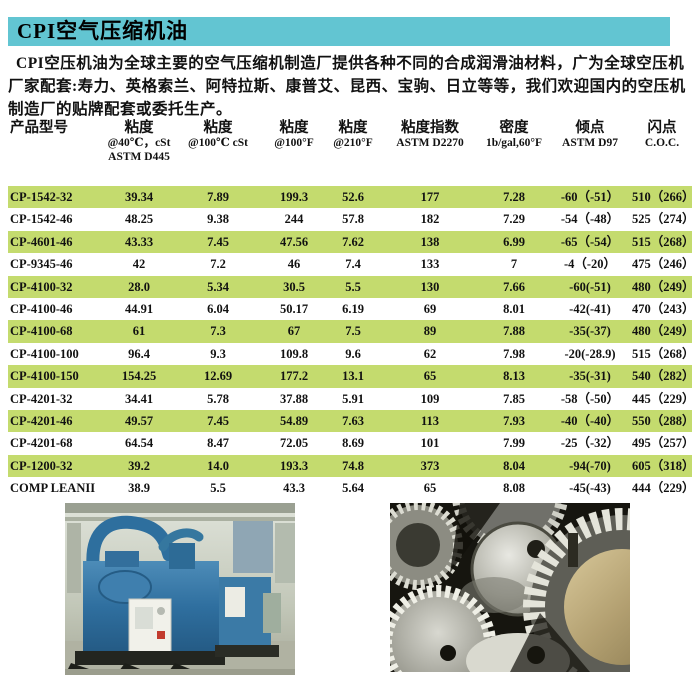 The image size is (700, 684). Describe the element at coordinates (514, 153) in the screenshot. I see `column-header-6: 密度 1b/gal,60°F` at that location.